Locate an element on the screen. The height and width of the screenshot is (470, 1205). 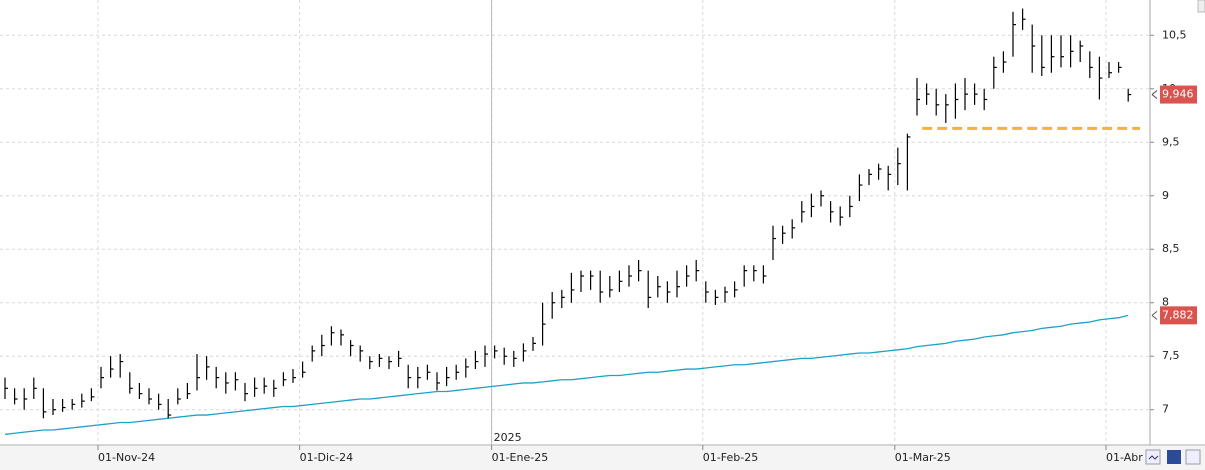
y-tick-label: 10,5 is located at coordinates (1174, 34).